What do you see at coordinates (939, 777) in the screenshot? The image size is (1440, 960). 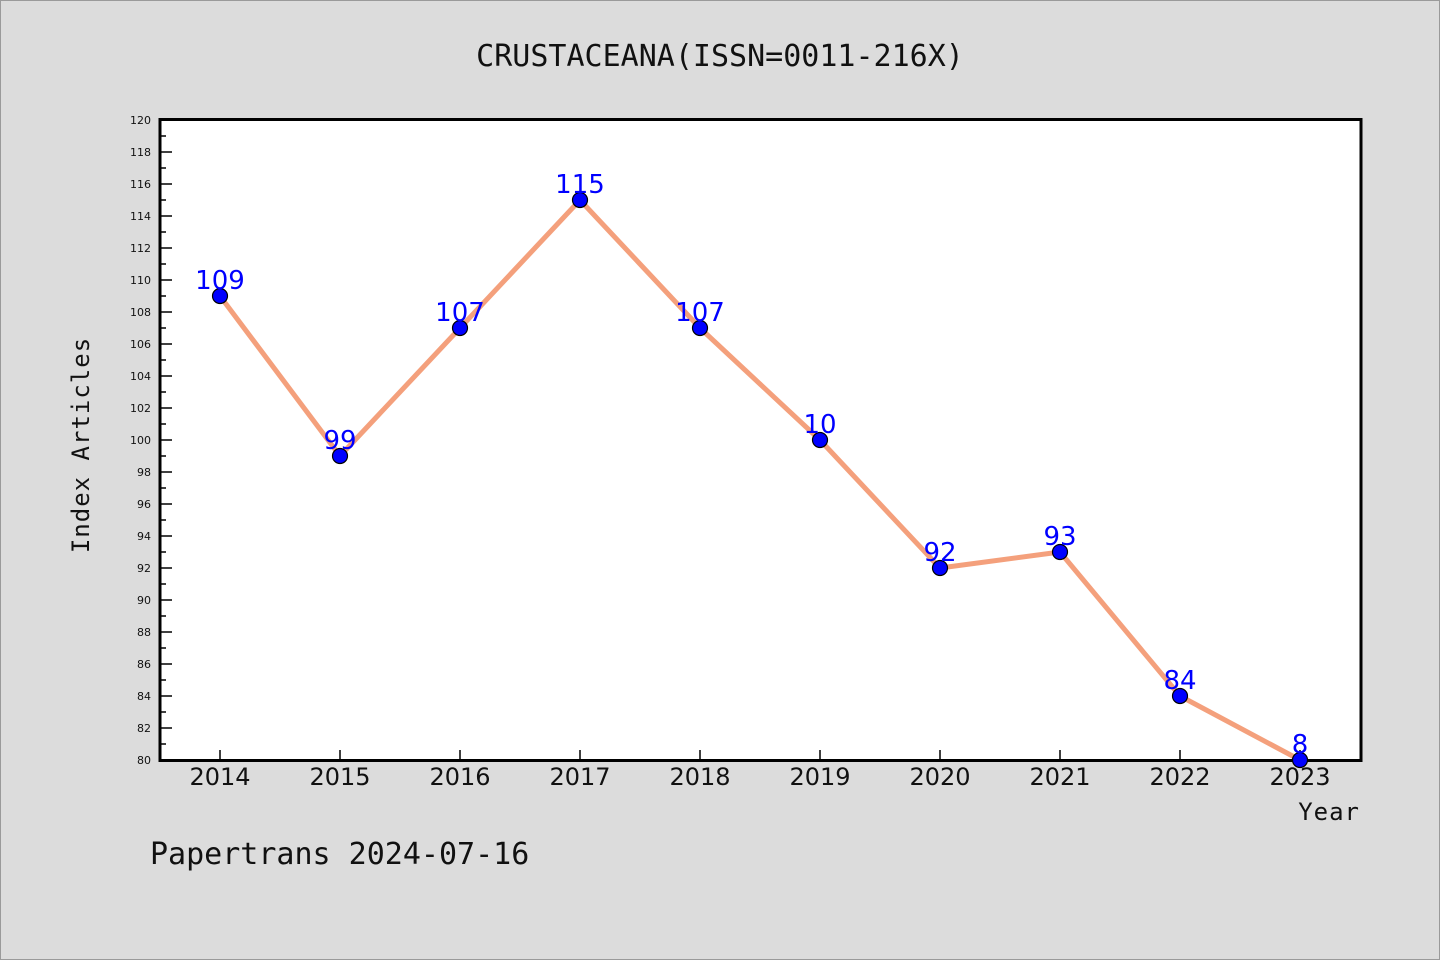 I see `x-tick-label: 2020` at bounding box center [939, 777].